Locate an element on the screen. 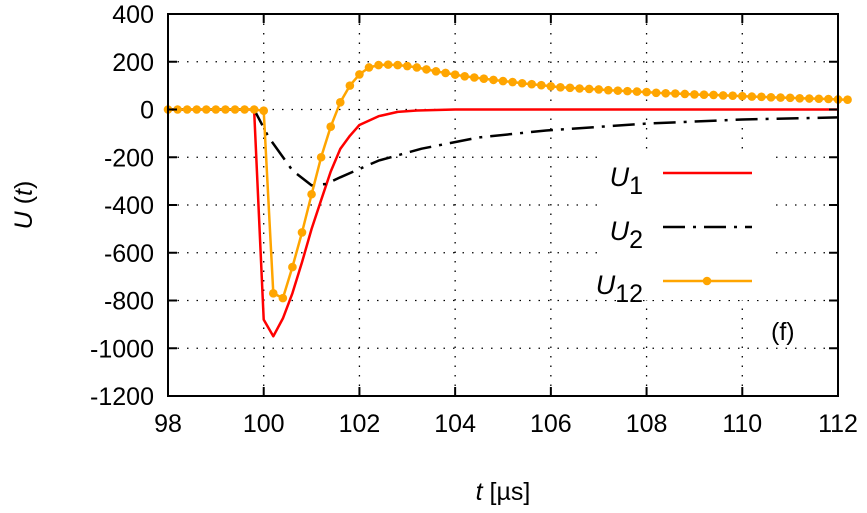  x-tick-label: 104 is located at coordinates (455, 424).